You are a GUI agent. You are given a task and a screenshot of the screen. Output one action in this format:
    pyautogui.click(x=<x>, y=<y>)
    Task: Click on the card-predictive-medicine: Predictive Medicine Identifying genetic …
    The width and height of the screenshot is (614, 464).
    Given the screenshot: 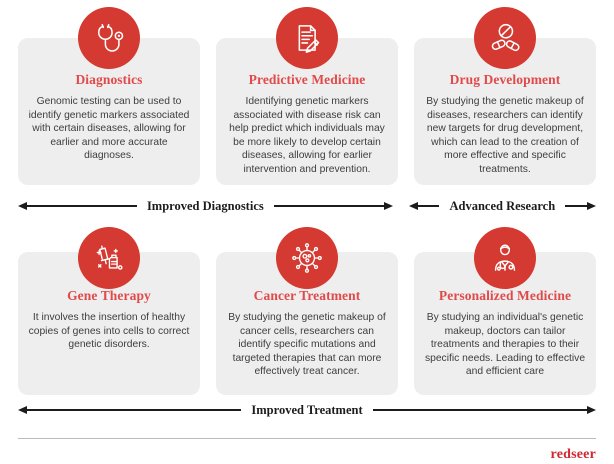 What is the action you would take?
    pyautogui.click(x=307, y=96)
    